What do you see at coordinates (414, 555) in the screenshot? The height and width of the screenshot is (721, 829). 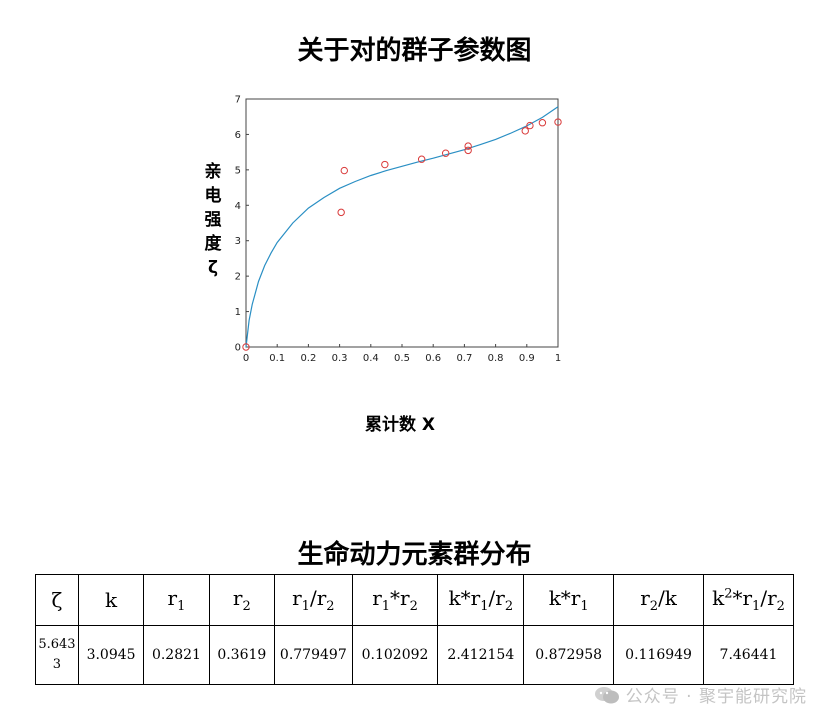 I see `table-title: 生命动力元素群分布` at bounding box center [414, 555].